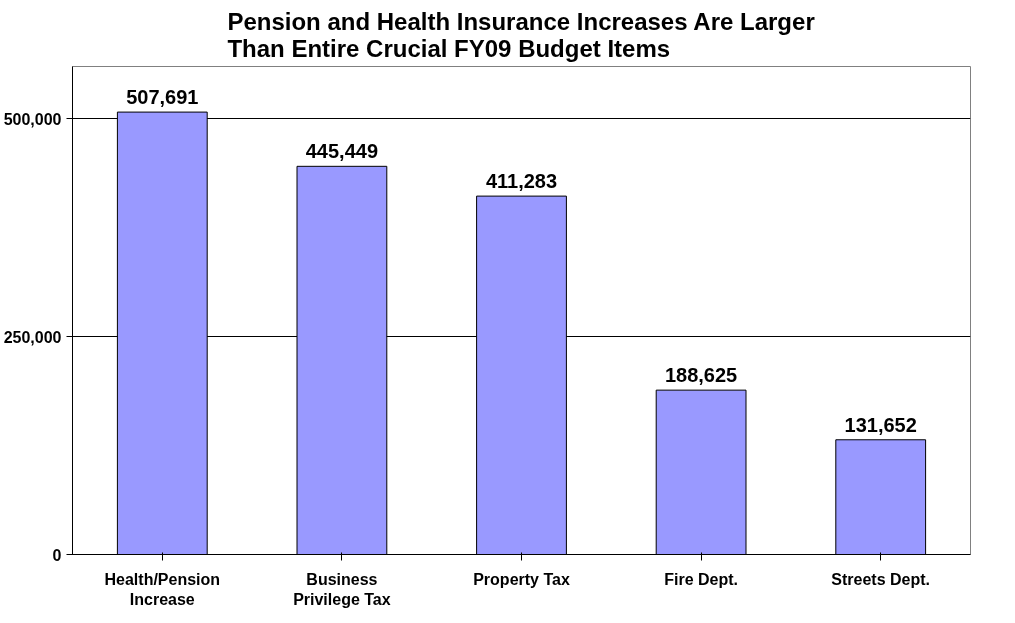  Describe the element at coordinates (342, 589) in the screenshot. I see `x-tick-label: Business Privilege Tax` at that location.